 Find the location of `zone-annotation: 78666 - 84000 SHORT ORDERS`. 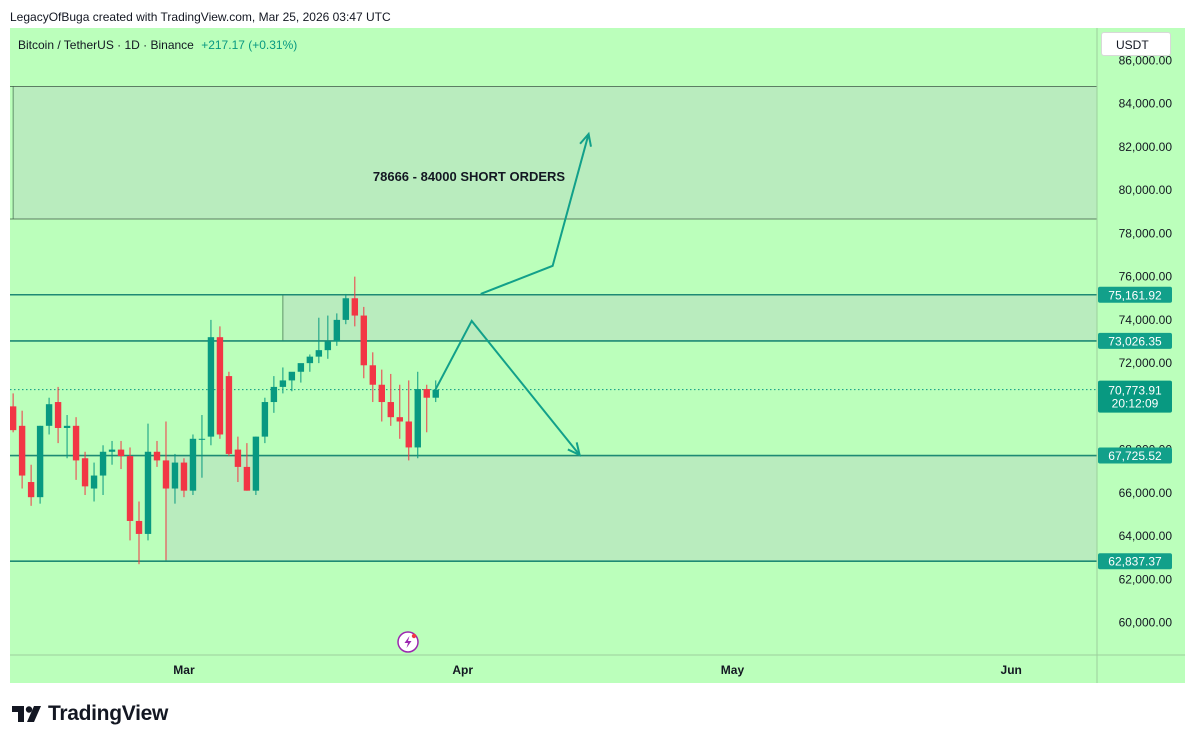

zone-annotation: 78666 - 84000 SHORT ORDERS is located at coordinates (469, 176).